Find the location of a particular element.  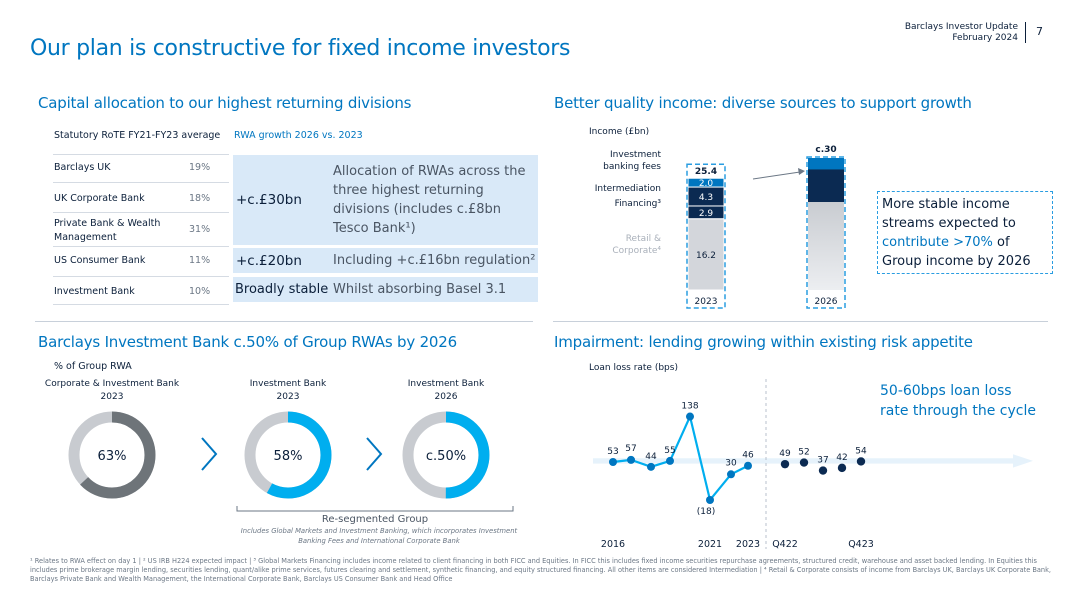

quarter-data-label: 49 is located at coordinates (785, 454).